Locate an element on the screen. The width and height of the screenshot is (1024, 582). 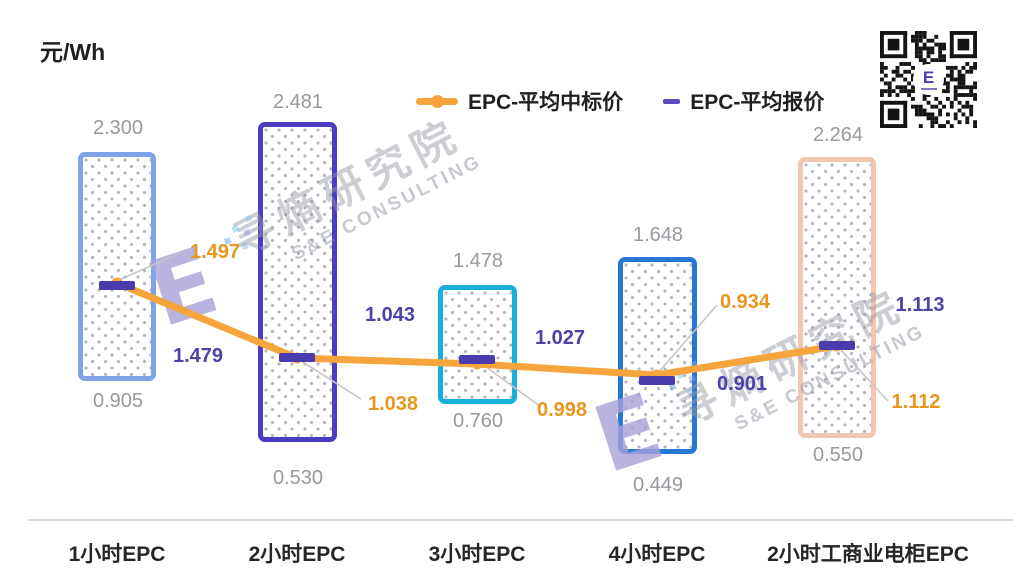
qr-center-logo-icon: E is located at coordinates (928, 79).